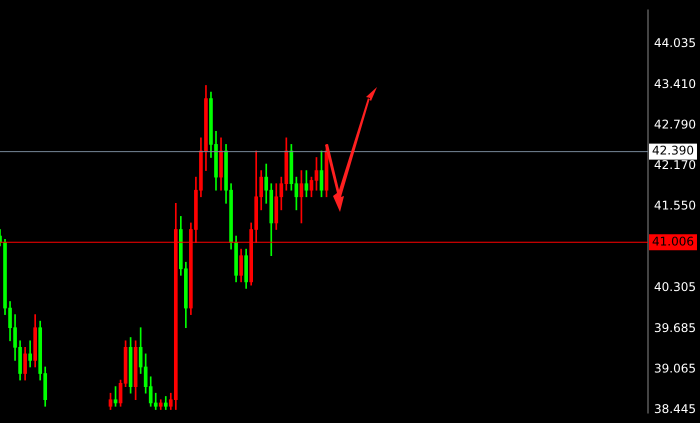  What do you see at coordinates (675, 327) in the screenshot?
I see `y-tick-label: 39.685` at bounding box center [675, 327].